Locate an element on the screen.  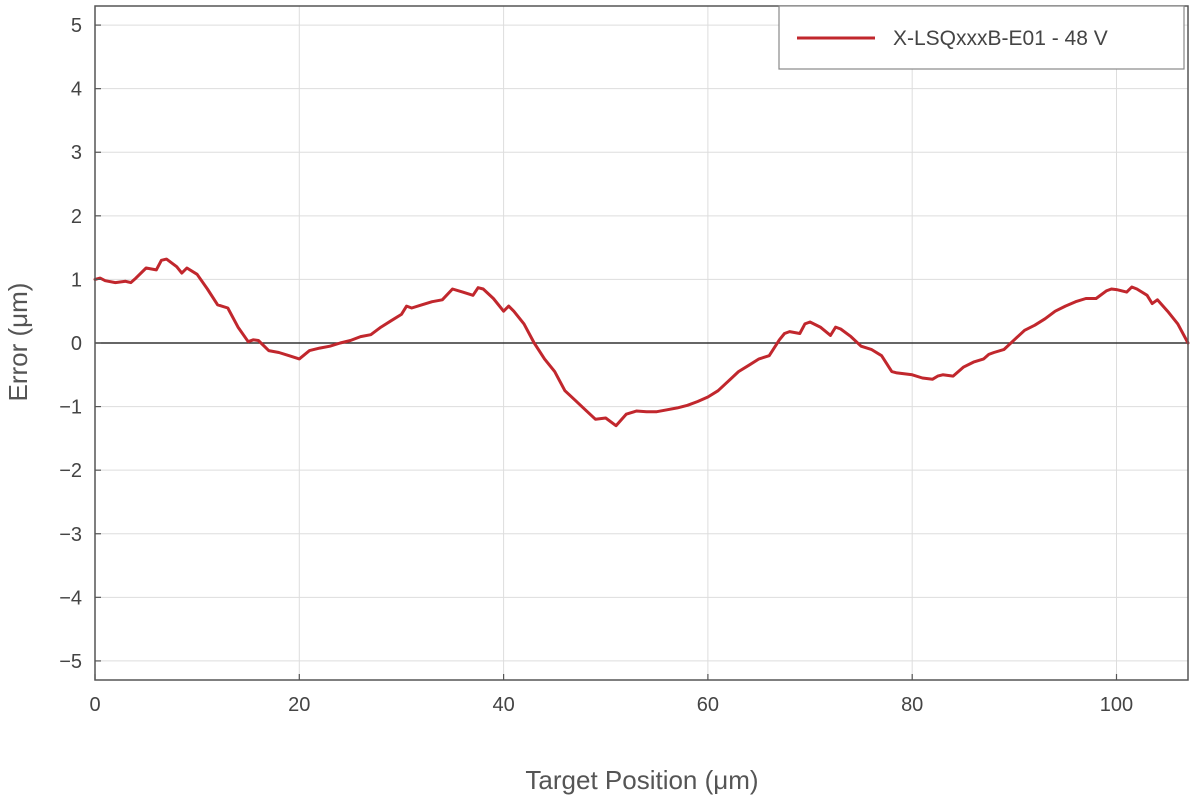
x-tick-label: 0 is located at coordinates (94, 705).